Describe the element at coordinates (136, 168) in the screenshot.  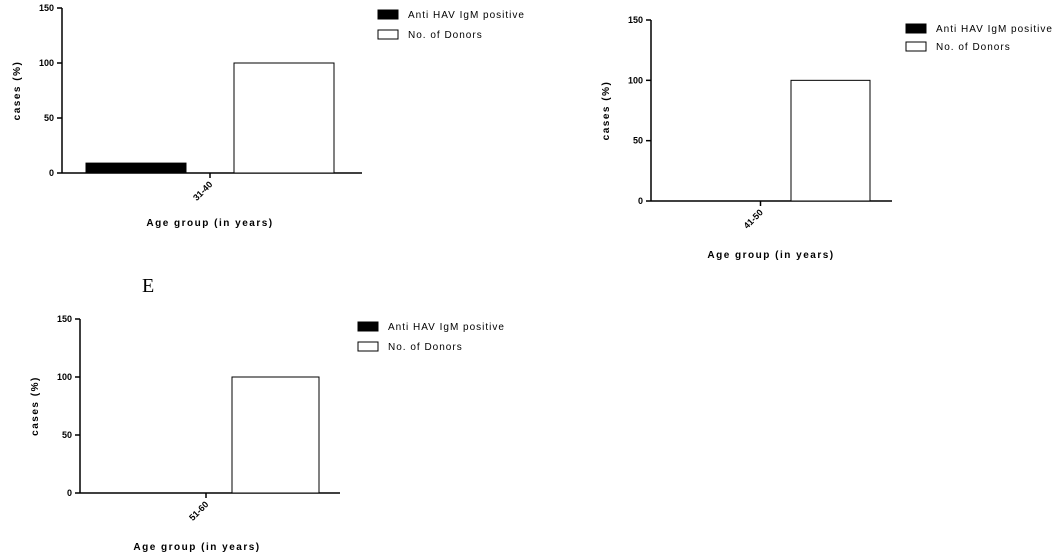
I see `bar-anti-hav-igm` at that location.